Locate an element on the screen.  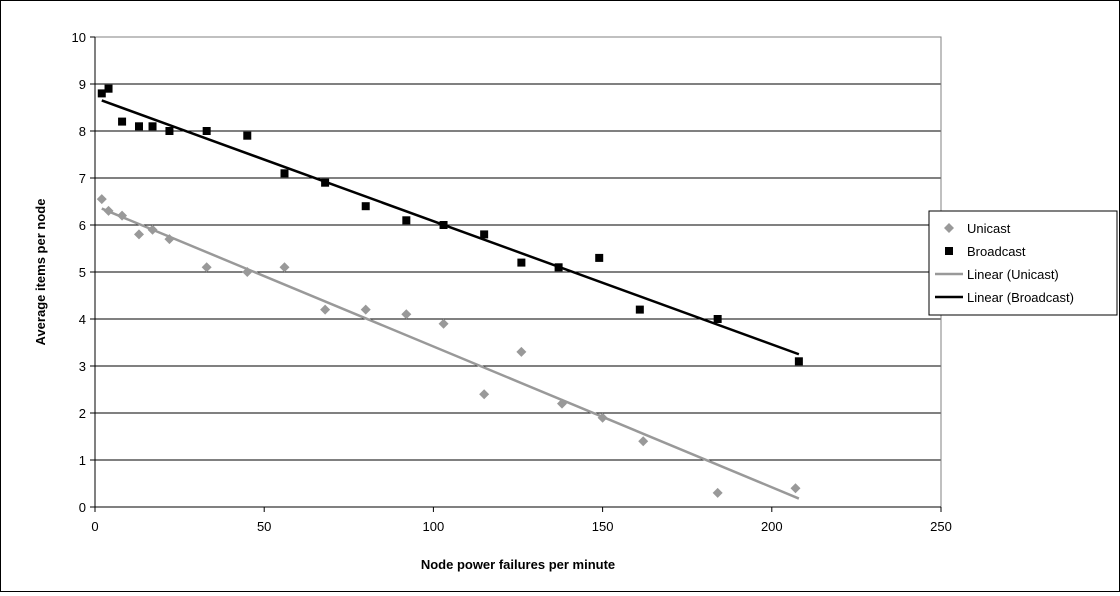
y-tick-label: 1 is located at coordinates (82, 460).